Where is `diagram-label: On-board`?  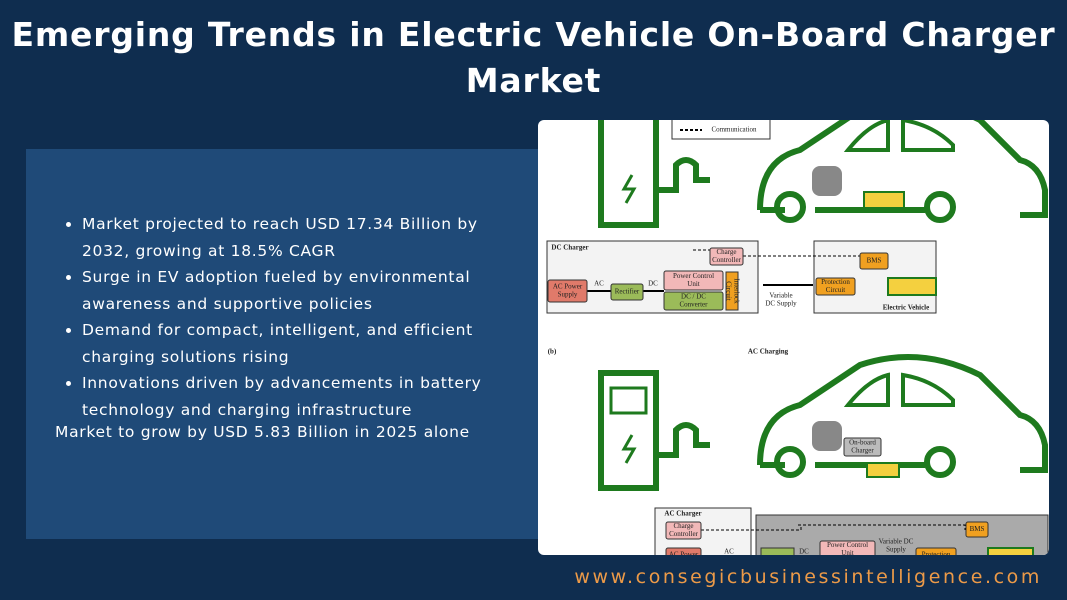 diagram-label: On-board is located at coordinates (862, 443).